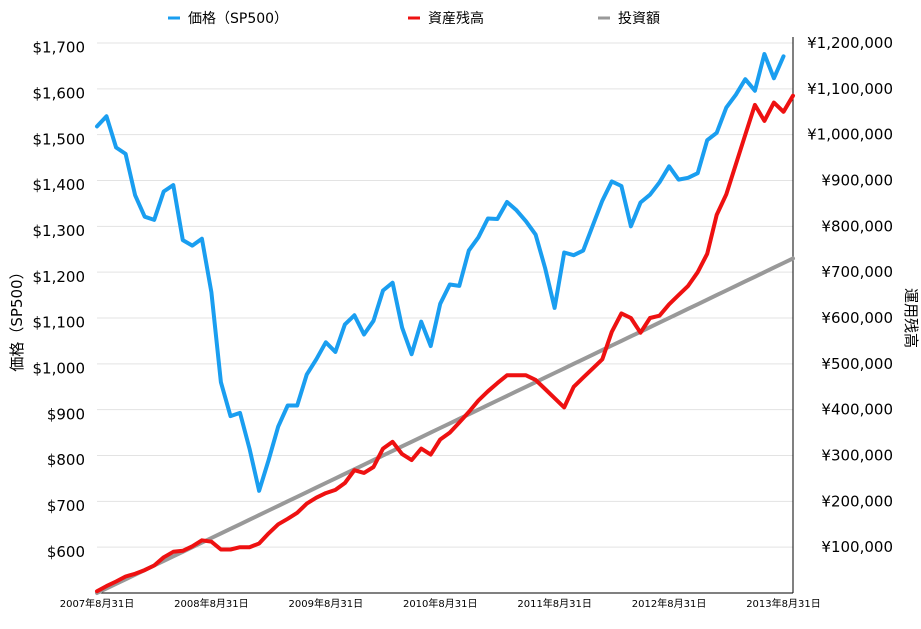  What do you see at coordinates (857, 547) in the screenshot?
I see `y-right-tick-label: ¥100,000` at bounding box center [857, 547].